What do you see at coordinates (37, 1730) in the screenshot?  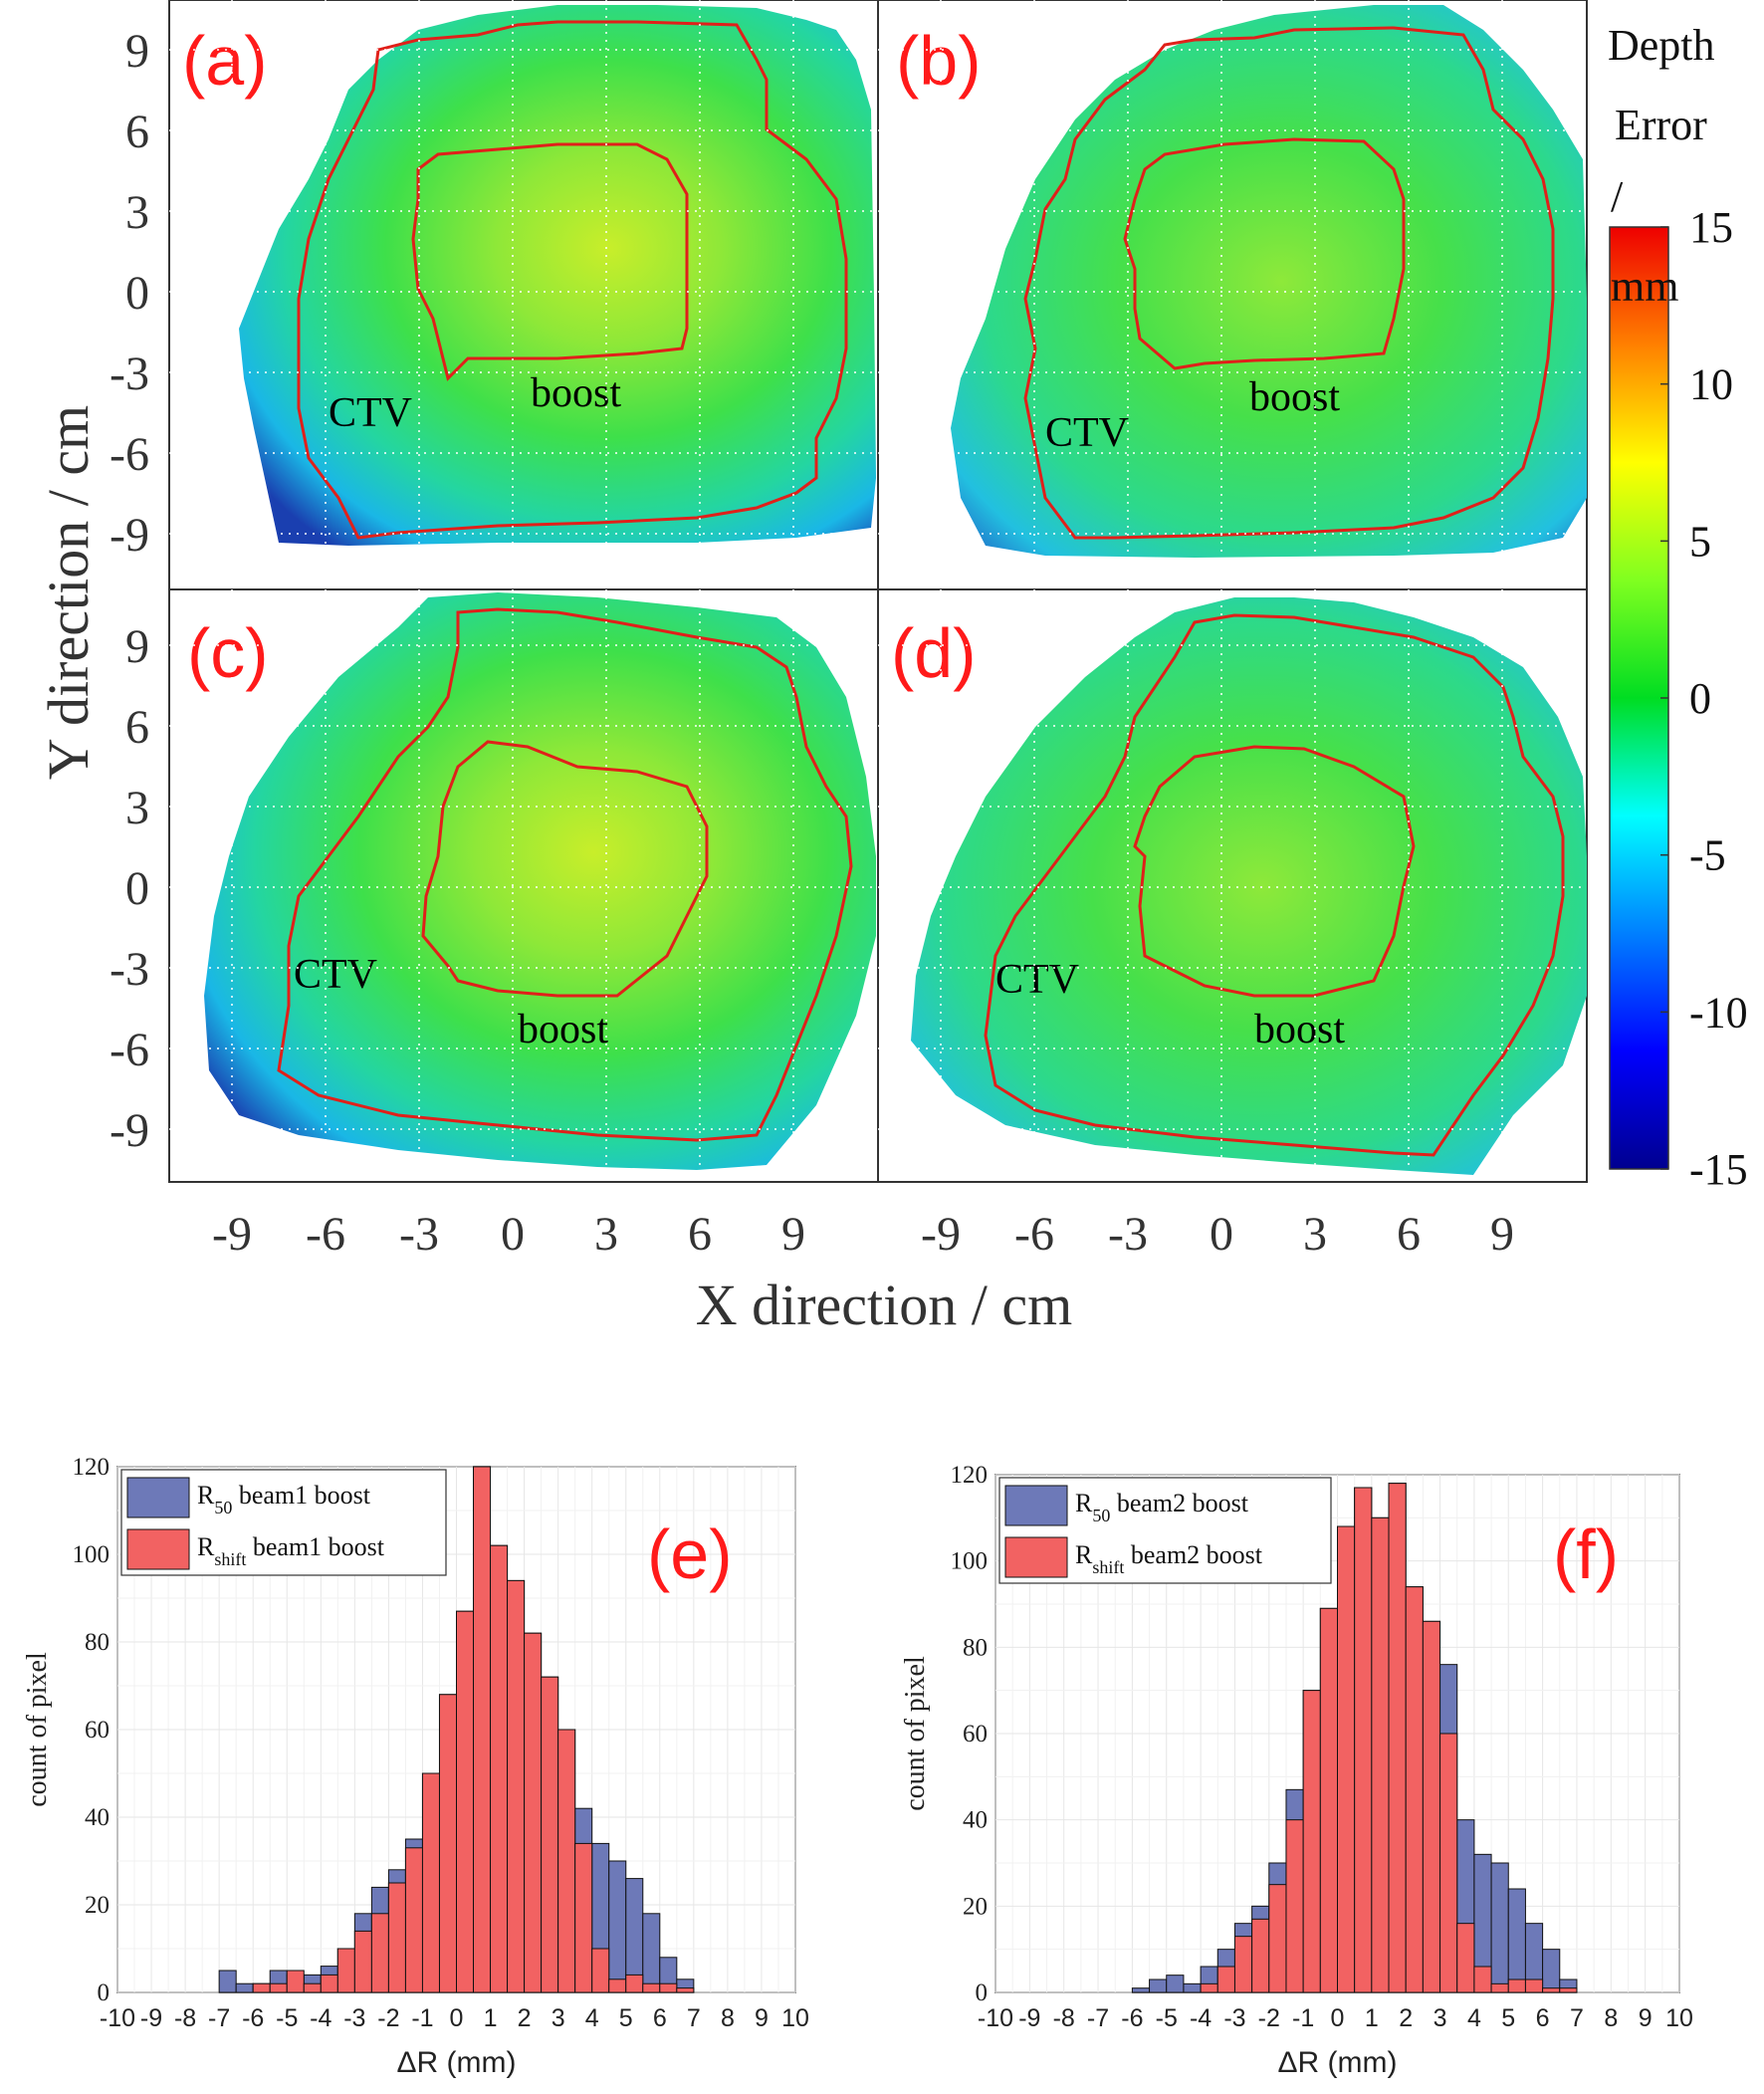 I see `hist-y-axis-title: count of pixel` at bounding box center [37, 1730].